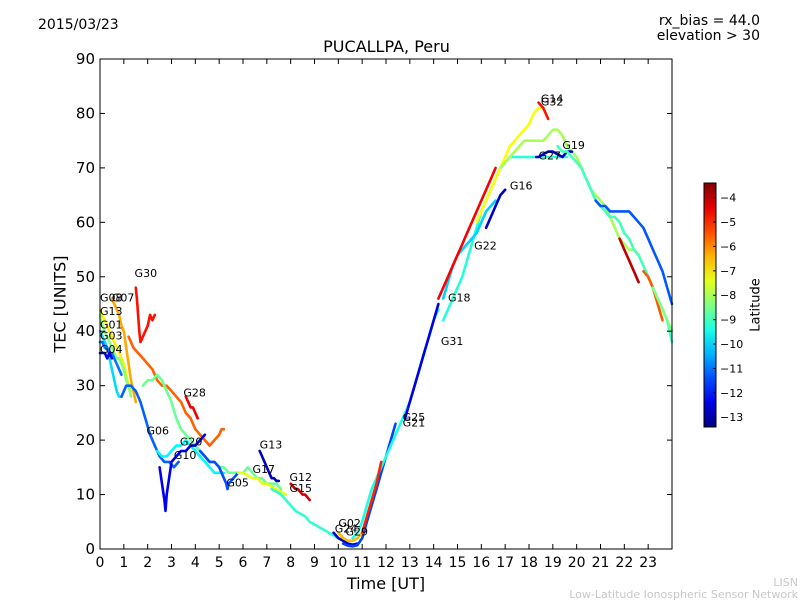 The height and width of the screenshot is (601, 800). I want to click on satellite-label-g19: G19, so click(573, 145).